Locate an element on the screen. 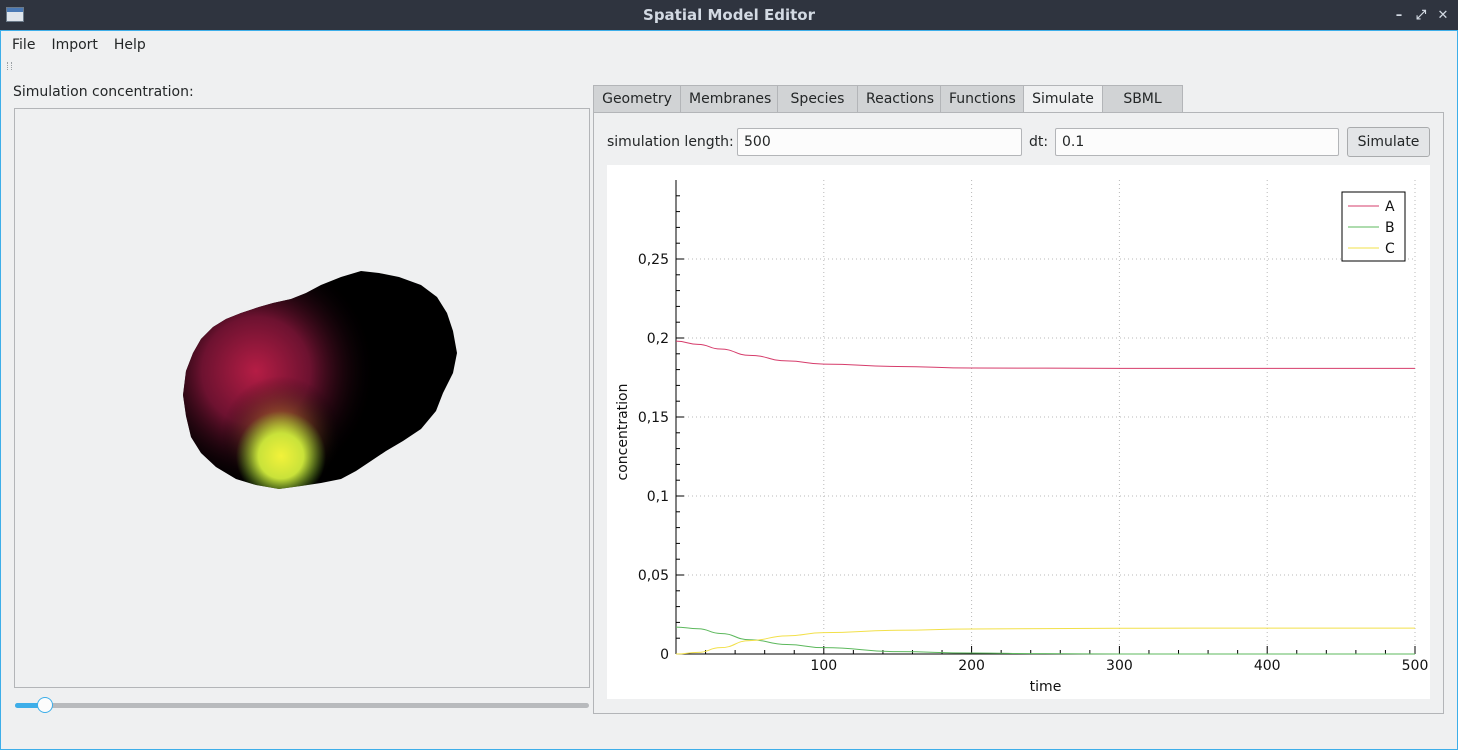  close-icon: ✕ is located at coordinates (1443, 15).